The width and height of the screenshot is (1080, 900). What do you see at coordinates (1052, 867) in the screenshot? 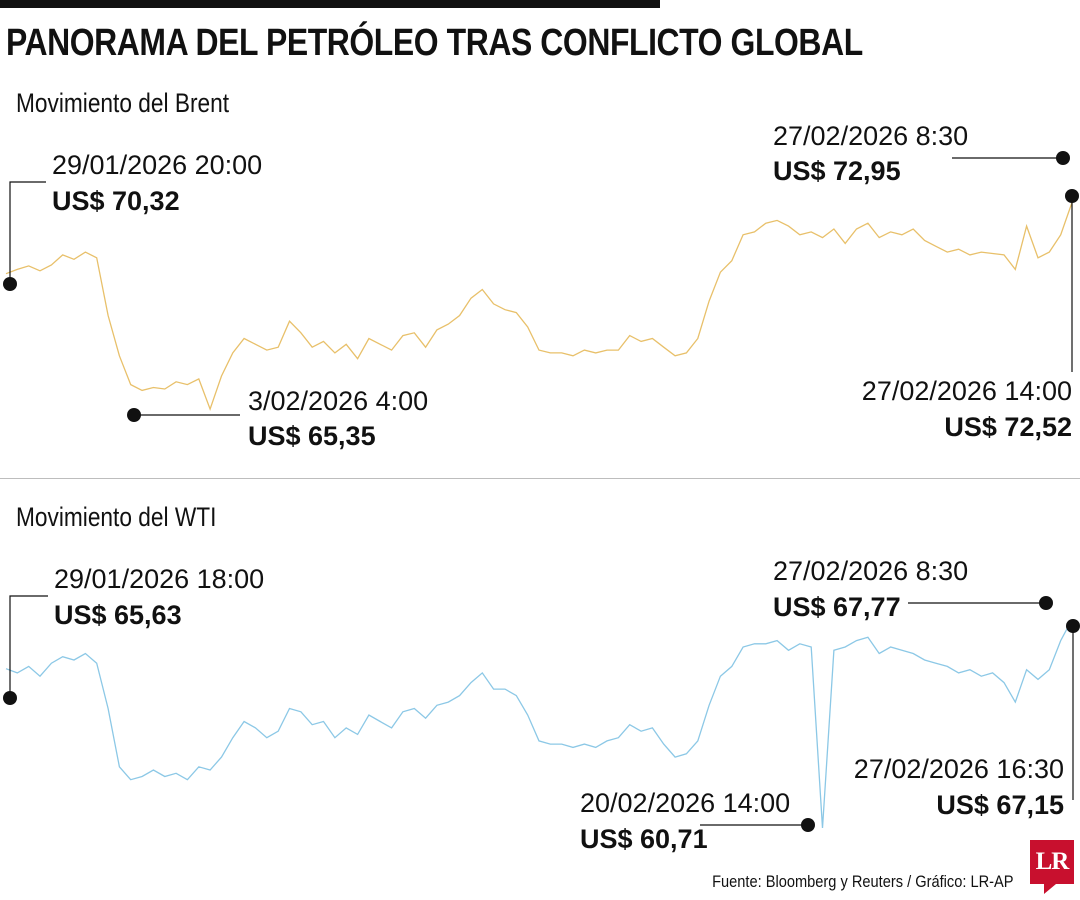
I see `lr-logo: LR` at bounding box center [1052, 867].